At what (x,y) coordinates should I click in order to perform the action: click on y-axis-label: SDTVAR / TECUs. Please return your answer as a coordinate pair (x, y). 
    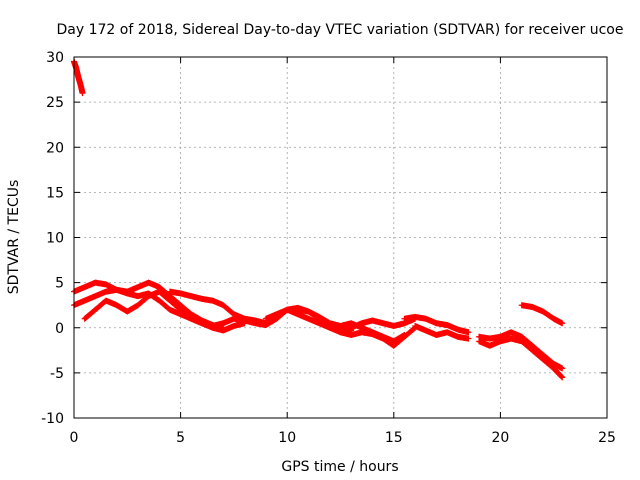
    Looking at the image, I should click on (14, 237).